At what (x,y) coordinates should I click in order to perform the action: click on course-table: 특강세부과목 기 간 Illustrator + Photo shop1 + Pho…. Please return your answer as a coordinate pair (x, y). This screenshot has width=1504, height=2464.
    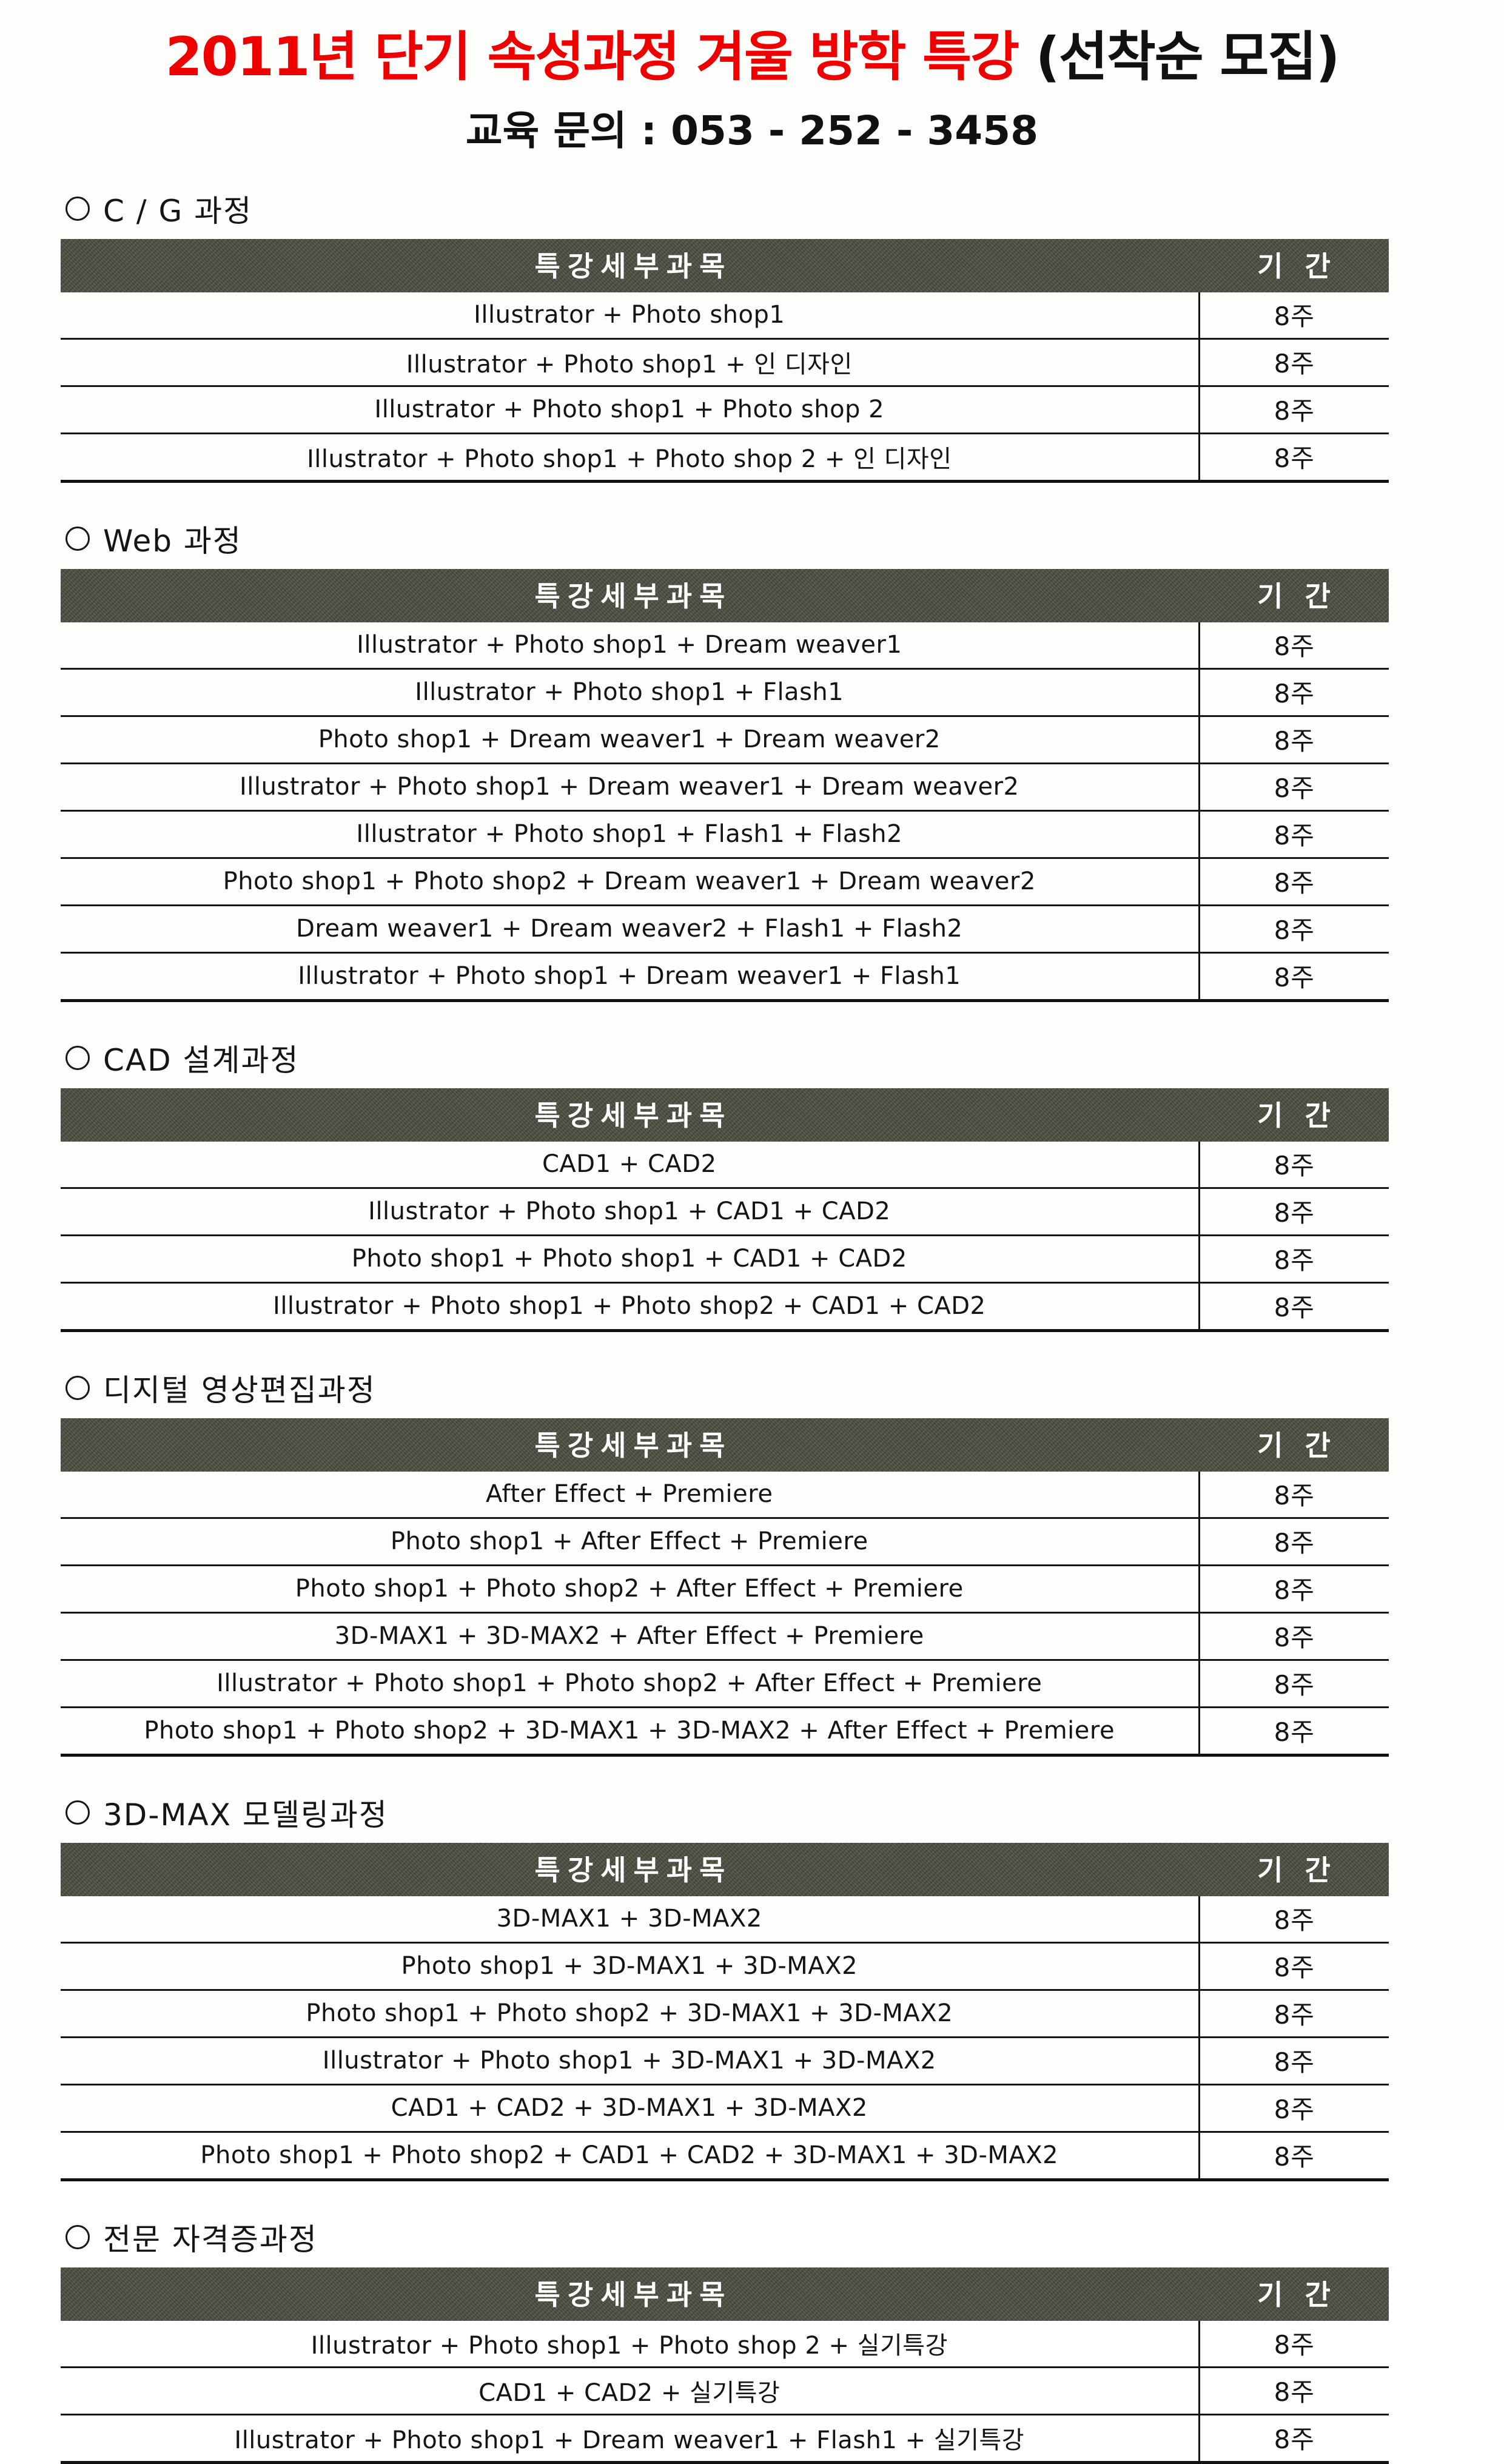
    Looking at the image, I should click on (725, 2366).